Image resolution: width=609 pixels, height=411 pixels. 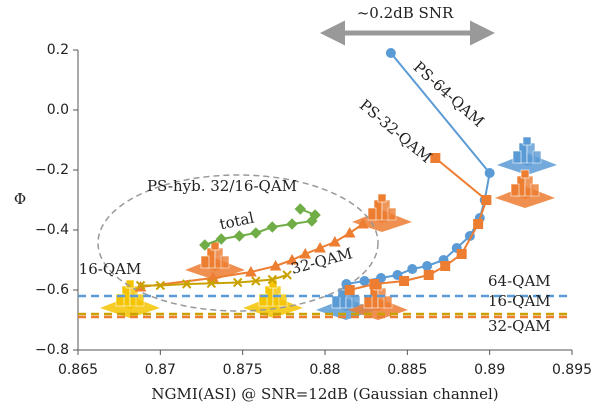 What do you see at coordinates (222, 186) in the screenshot?
I see `annotation: PS-hyb. 32/16-QAM` at bounding box center [222, 186].